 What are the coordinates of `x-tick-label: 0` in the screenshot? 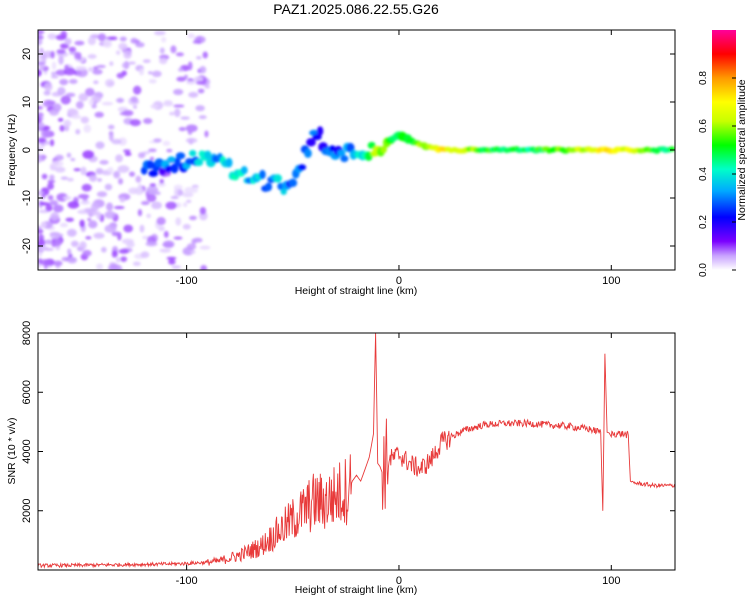 It's located at (399, 581).